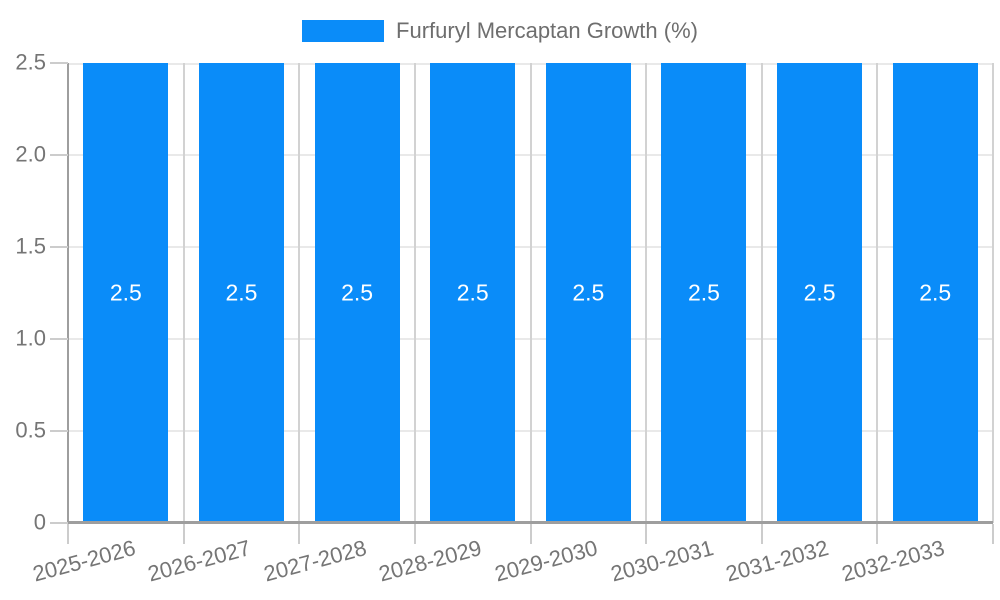  Describe the element at coordinates (893, 561) in the screenshot. I see `x-tick-label: 2032-2033` at that location.